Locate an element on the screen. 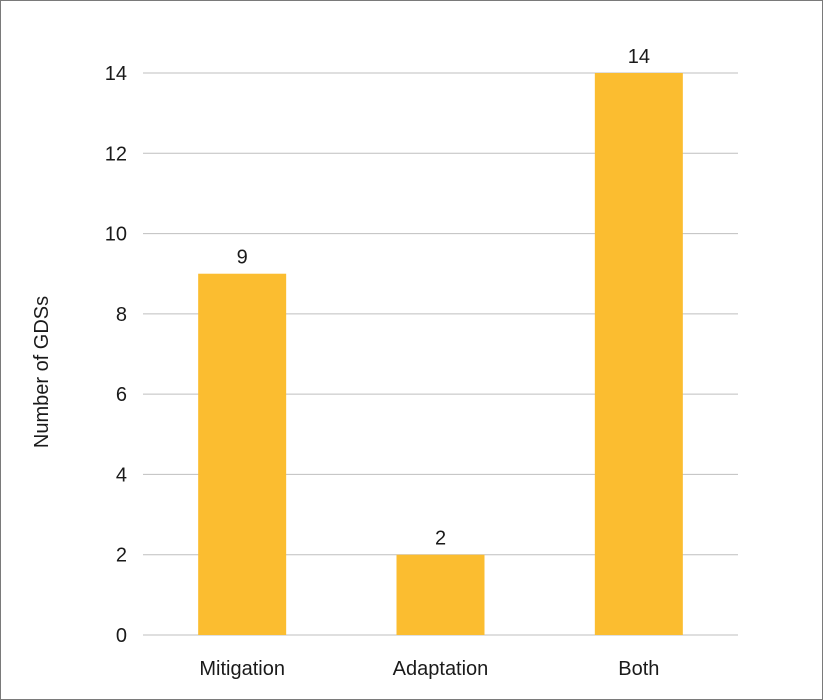 This screenshot has width=831, height=700. y-tick-label: 6 is located at coordinates (121, 395).